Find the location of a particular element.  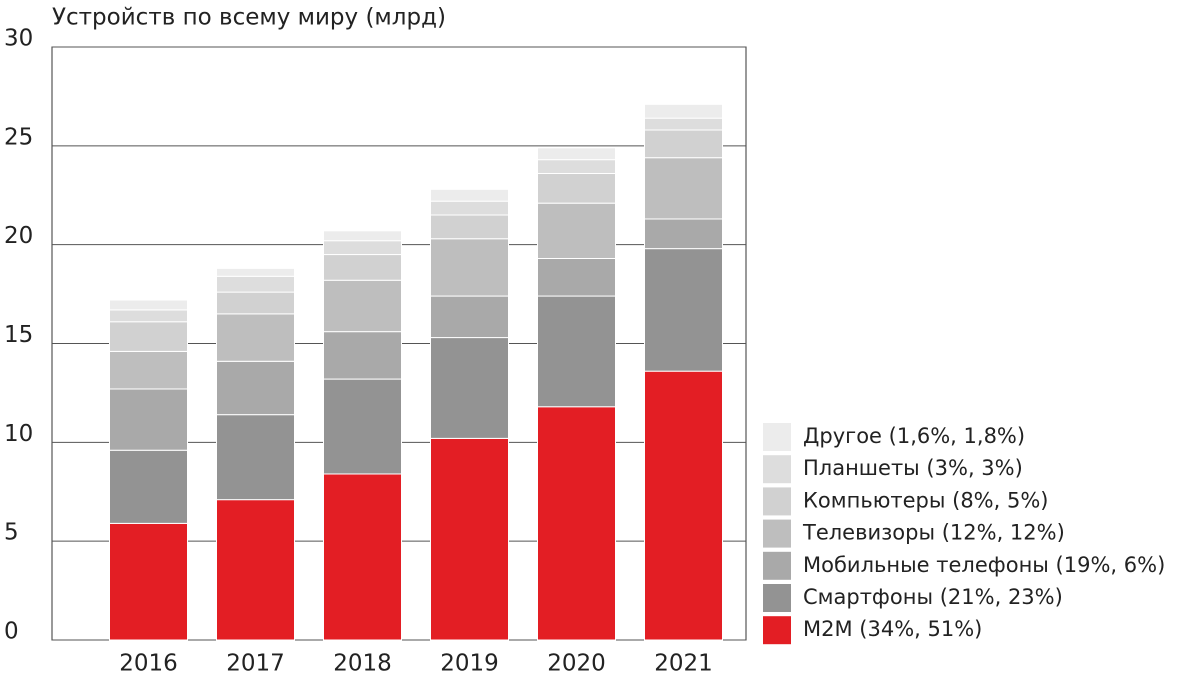

y-tick-label: 30 is located at coordinates (18, 39).